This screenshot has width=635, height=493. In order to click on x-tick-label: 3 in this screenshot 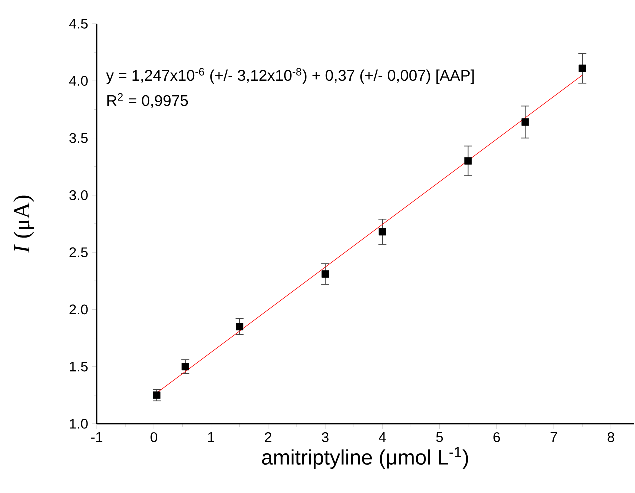, I will do `click(325, 437)`.